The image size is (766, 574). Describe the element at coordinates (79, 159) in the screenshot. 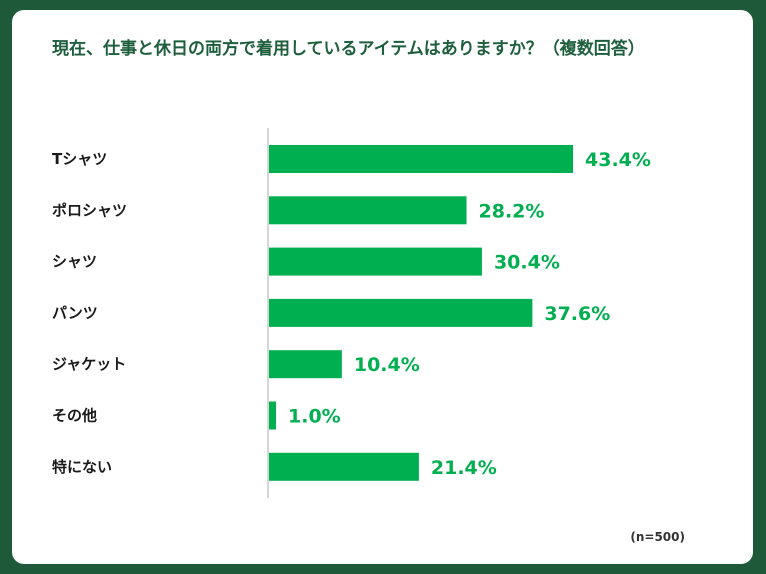

I see `category-label: Tシャツ` at that location.